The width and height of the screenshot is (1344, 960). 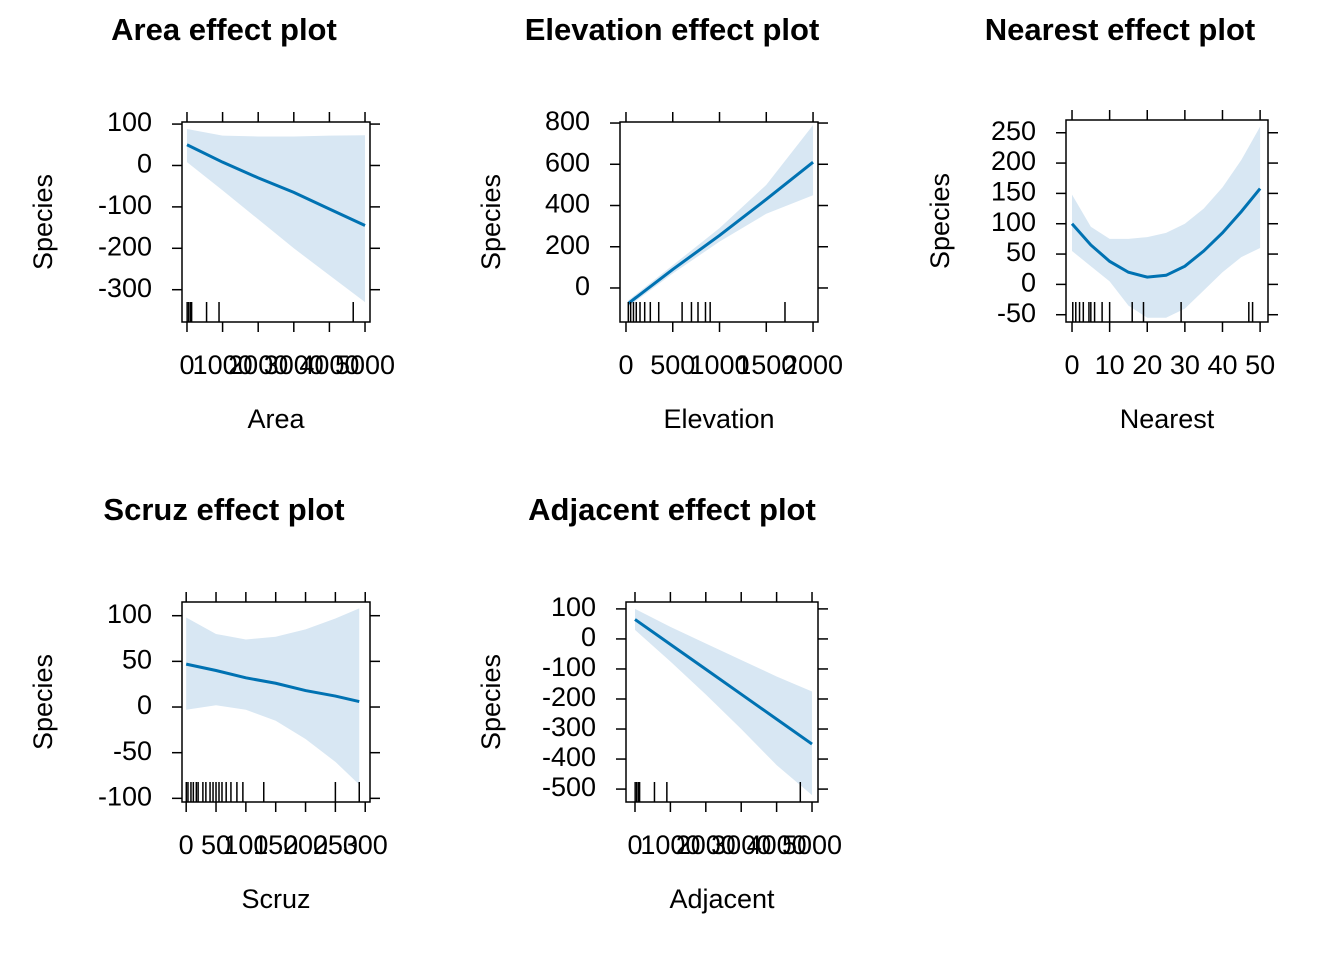 What do you see at coordinates (1013, 192) in the screenshot?
I see `y-tick-label: 150` at bounding box center [1013, 192].